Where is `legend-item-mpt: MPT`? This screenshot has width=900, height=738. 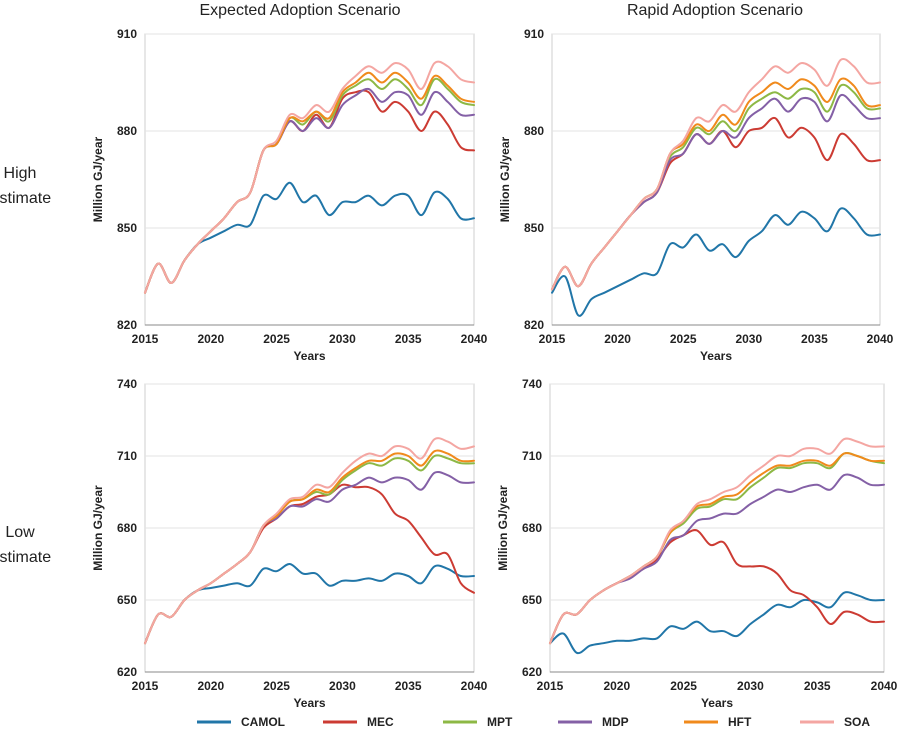
legend-item-mpt: MPT is located at coordinates (478, 722).